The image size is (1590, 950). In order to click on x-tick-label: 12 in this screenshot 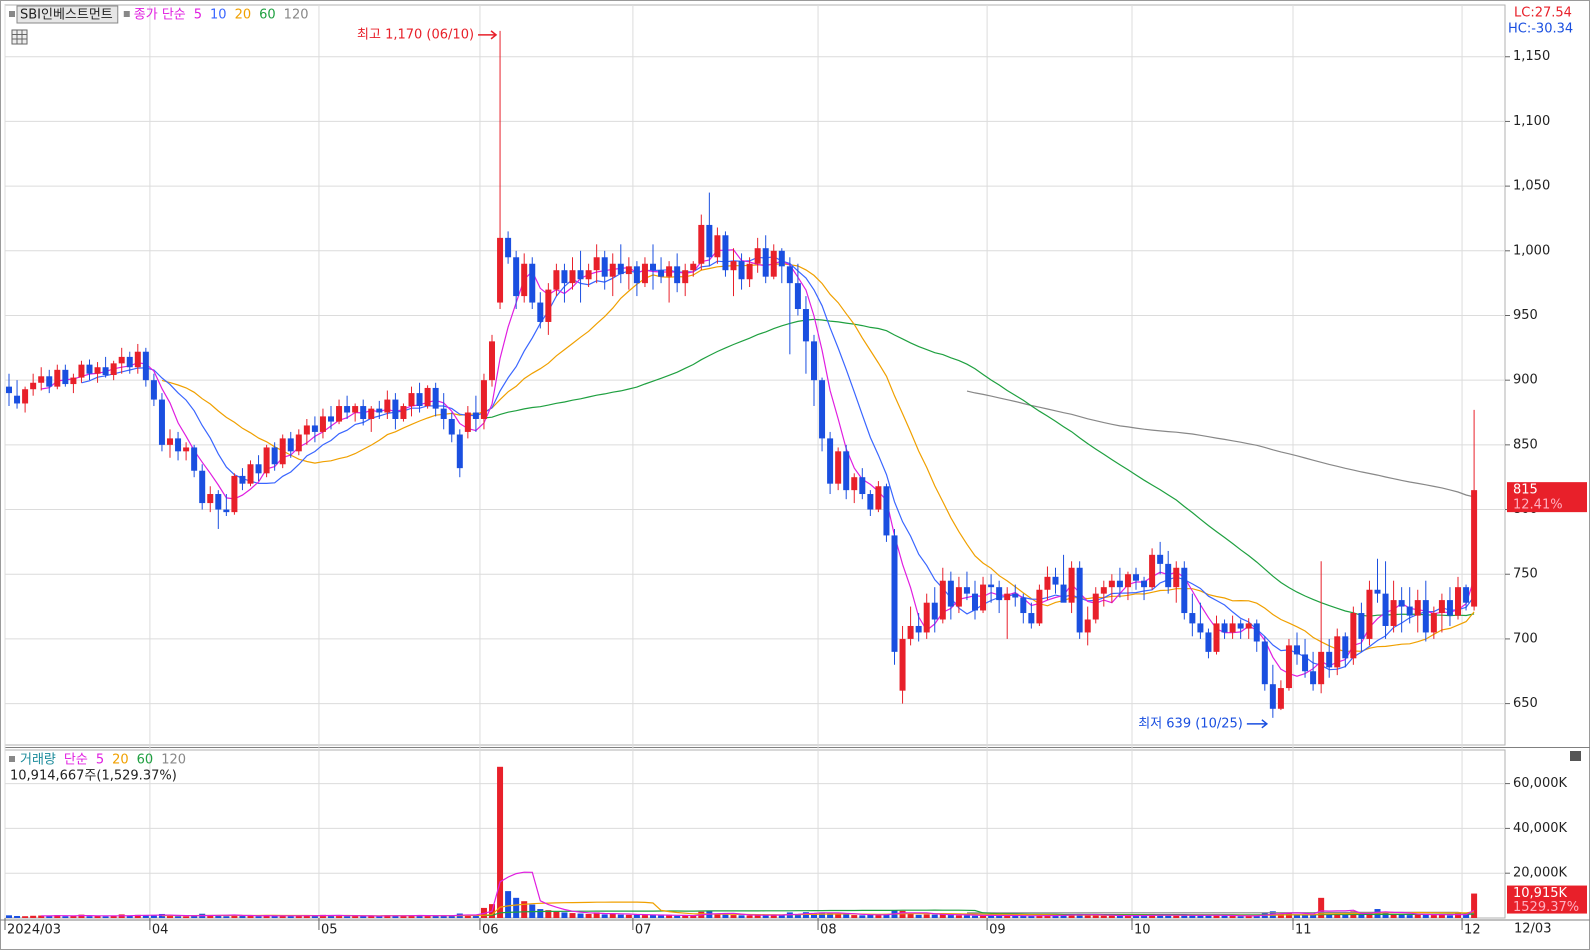, I will do `click(1472, 930)`.